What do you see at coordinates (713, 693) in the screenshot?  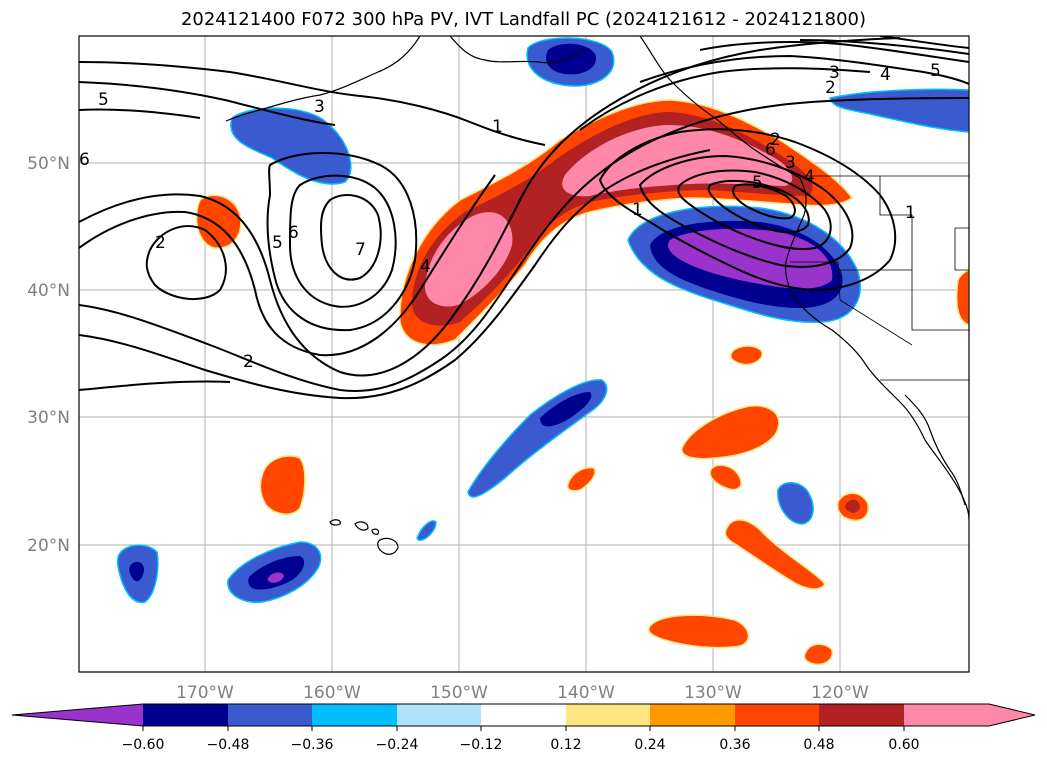 I see `lon-label: 130°W` at bounding box center [713, 693].